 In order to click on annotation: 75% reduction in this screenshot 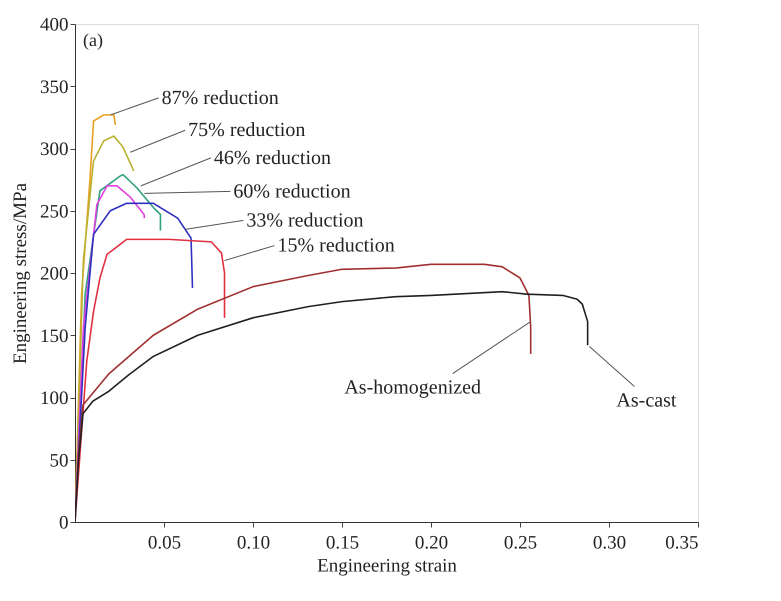, I will do `click(247, 130)`.